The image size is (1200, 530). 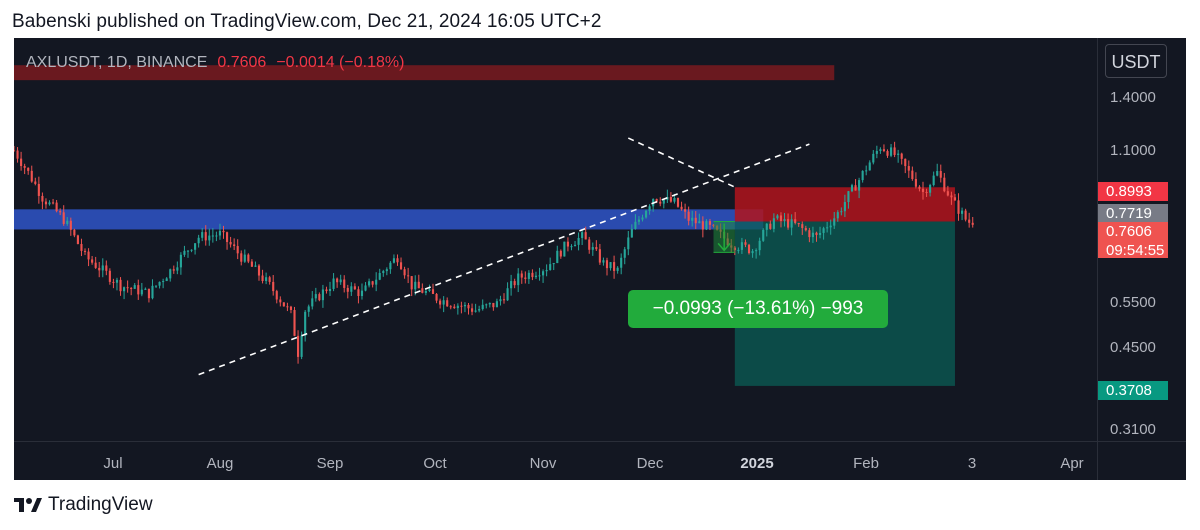 What do you see at coordinates (1135, 250) in the screenshot?
I see `bar-countdown: 09:54:55` at bounding box center [1135, 250].